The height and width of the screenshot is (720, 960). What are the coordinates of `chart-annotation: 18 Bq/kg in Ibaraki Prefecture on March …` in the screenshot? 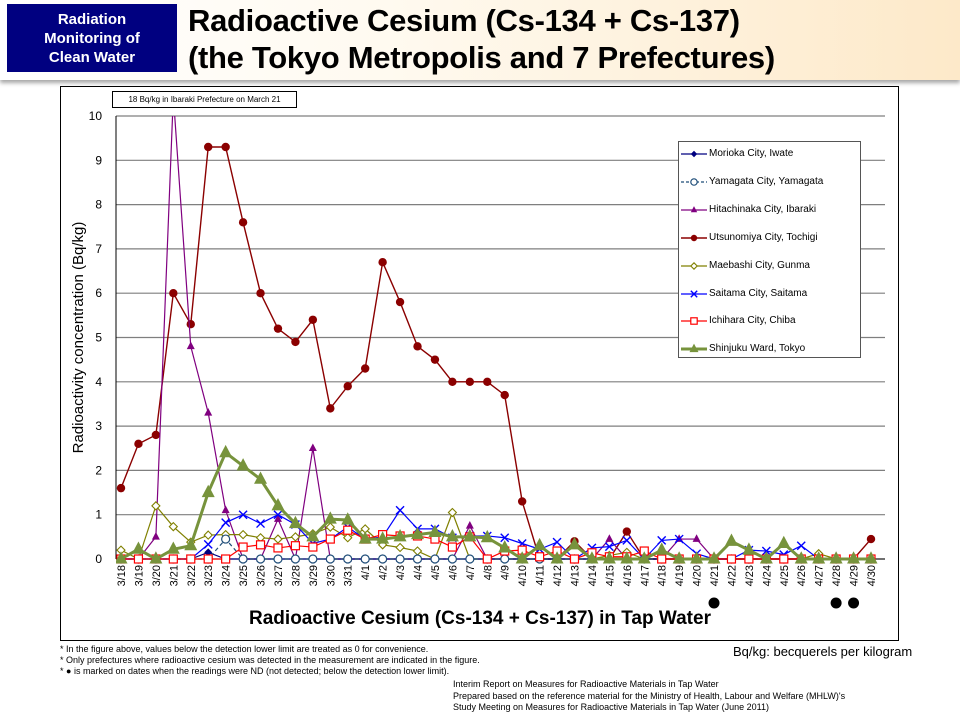 It's located at (204, 99).